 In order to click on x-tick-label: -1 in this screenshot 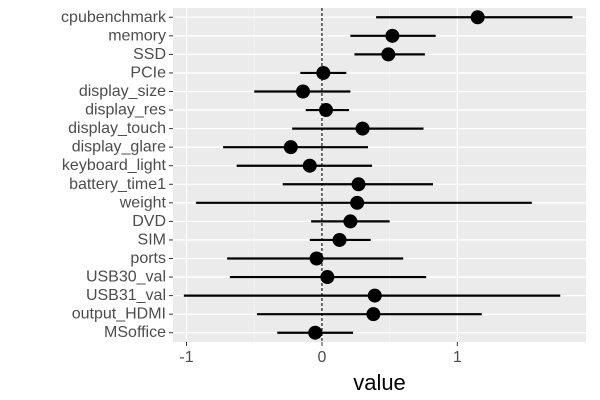, I will do `click(186, 357)`.